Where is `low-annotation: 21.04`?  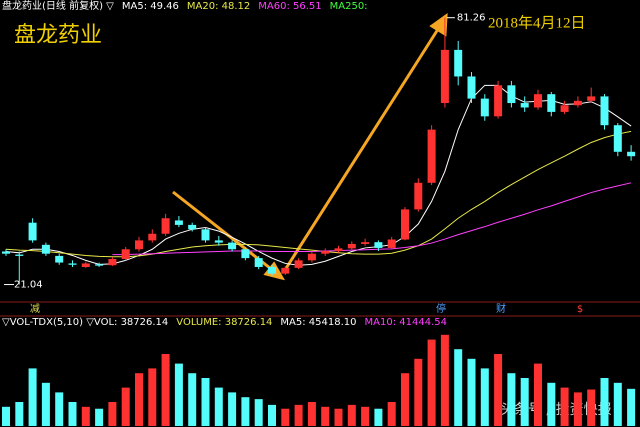 low-annotation: 21.04 is located at coordinates (28, 285).